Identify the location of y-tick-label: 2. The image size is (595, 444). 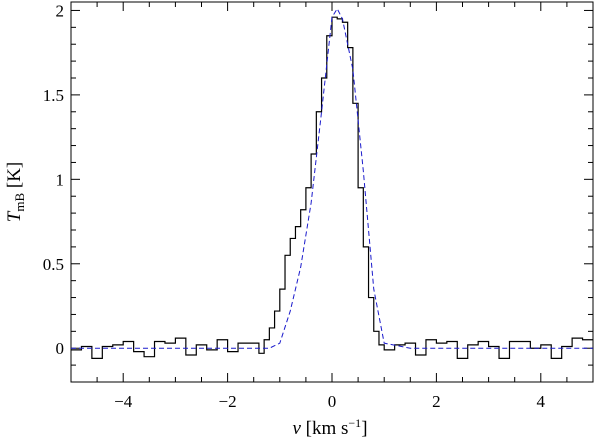
(60, 10).